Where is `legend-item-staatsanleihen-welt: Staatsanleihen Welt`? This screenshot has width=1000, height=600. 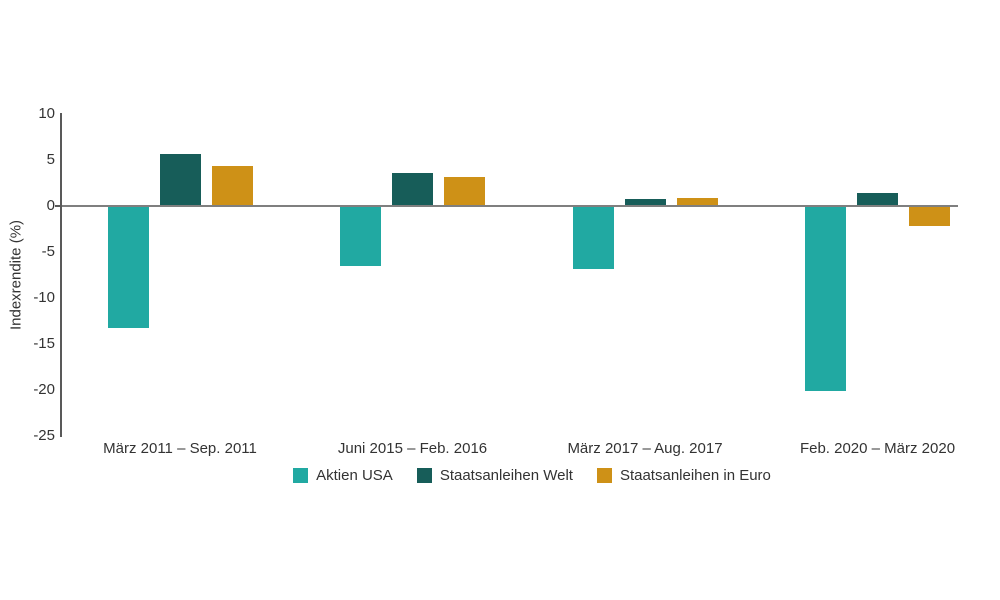 legend-item-staatsanleihen-welt: Staatsanleihen Welt is located at coordinates (494, 475).